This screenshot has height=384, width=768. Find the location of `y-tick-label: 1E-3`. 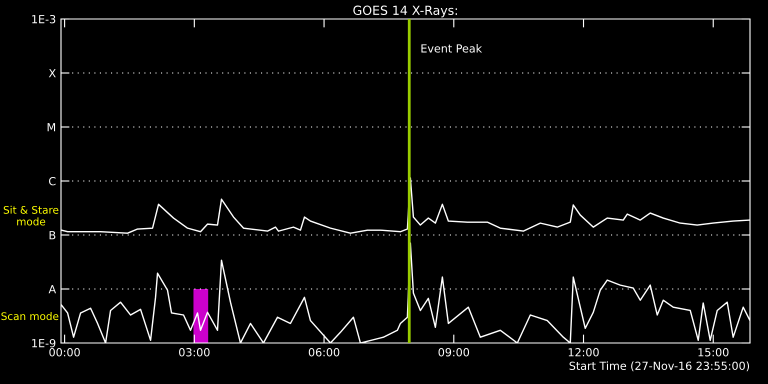

y-tick-label: 1E-3 is located at coordinates (44, 19).